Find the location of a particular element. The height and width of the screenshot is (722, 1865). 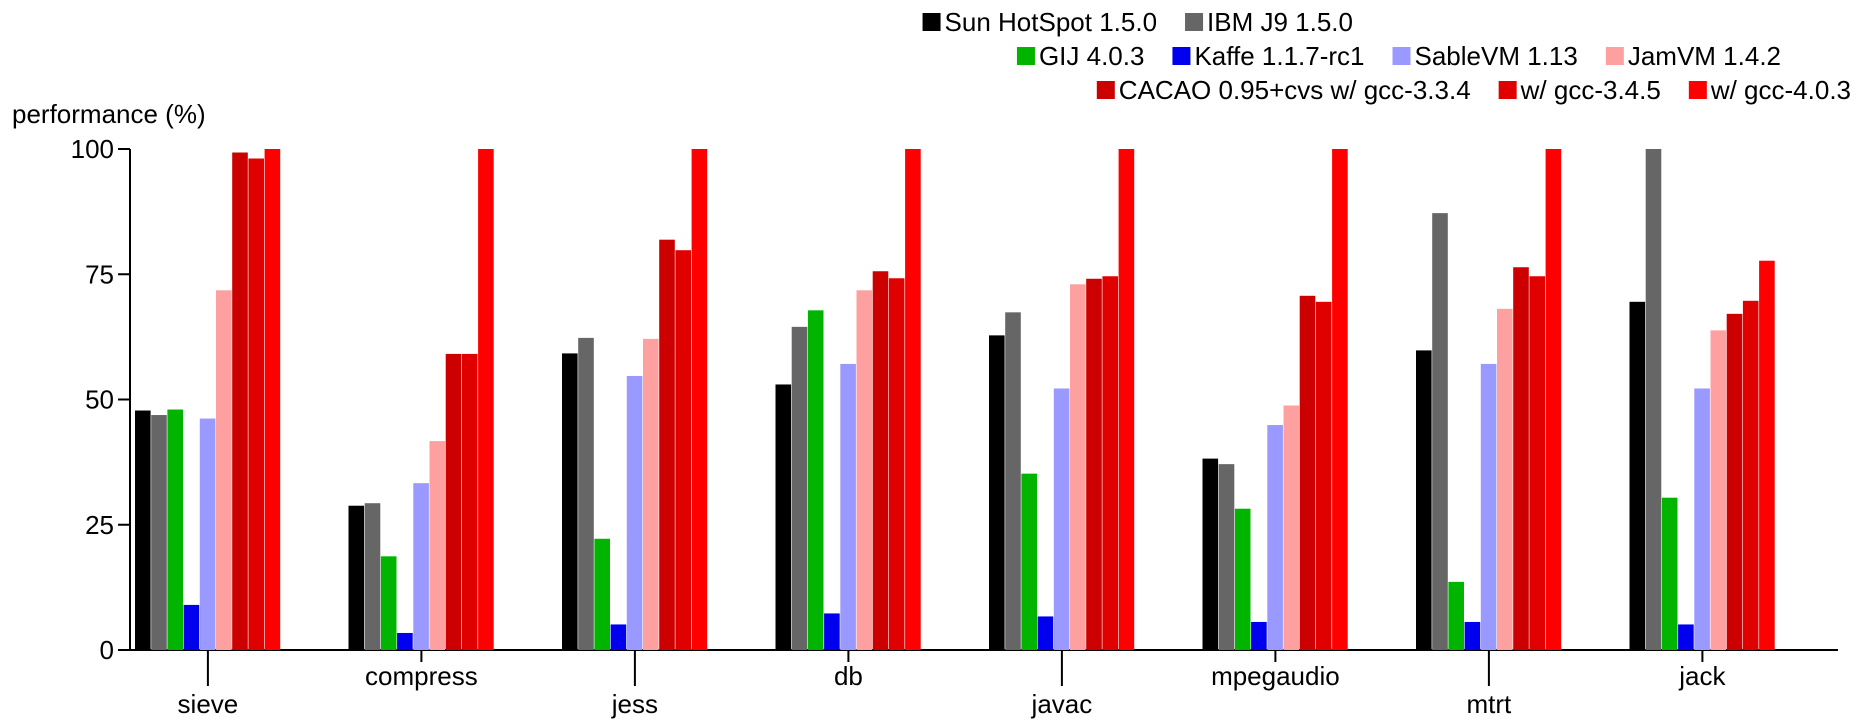

y-tick-label: 50 is located at coordinates (99, 400).